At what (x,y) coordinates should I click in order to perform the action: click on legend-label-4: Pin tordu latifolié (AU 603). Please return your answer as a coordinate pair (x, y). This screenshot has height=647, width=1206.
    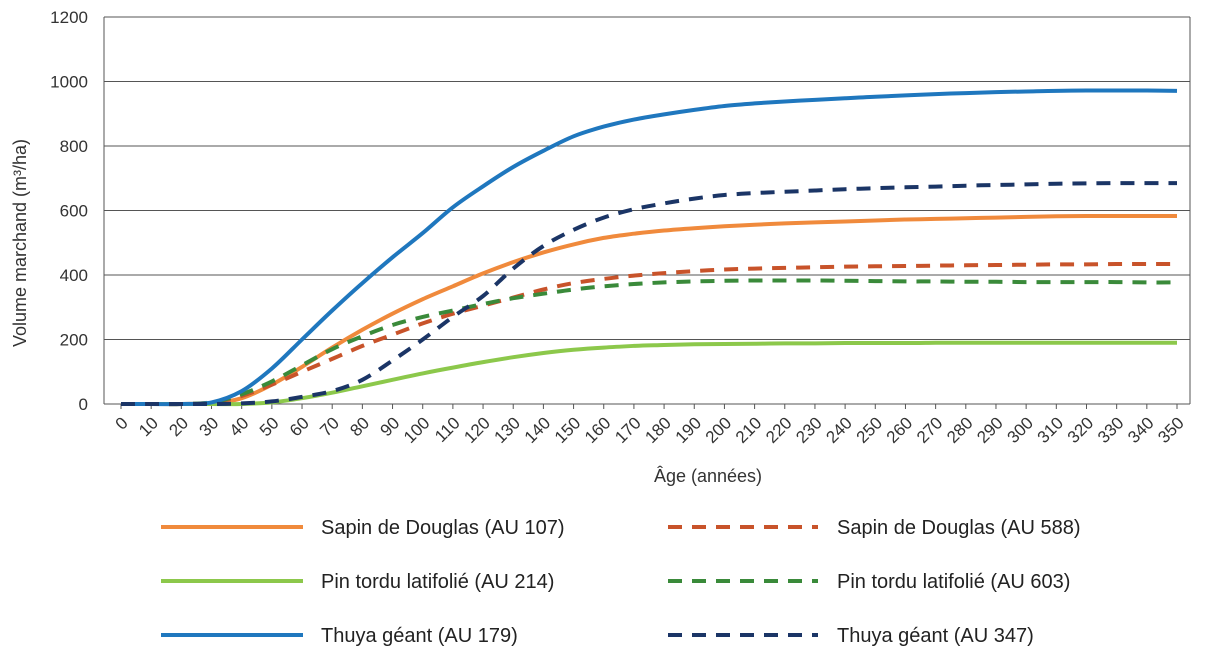
    Looking at the image, I should click on (953, 582).